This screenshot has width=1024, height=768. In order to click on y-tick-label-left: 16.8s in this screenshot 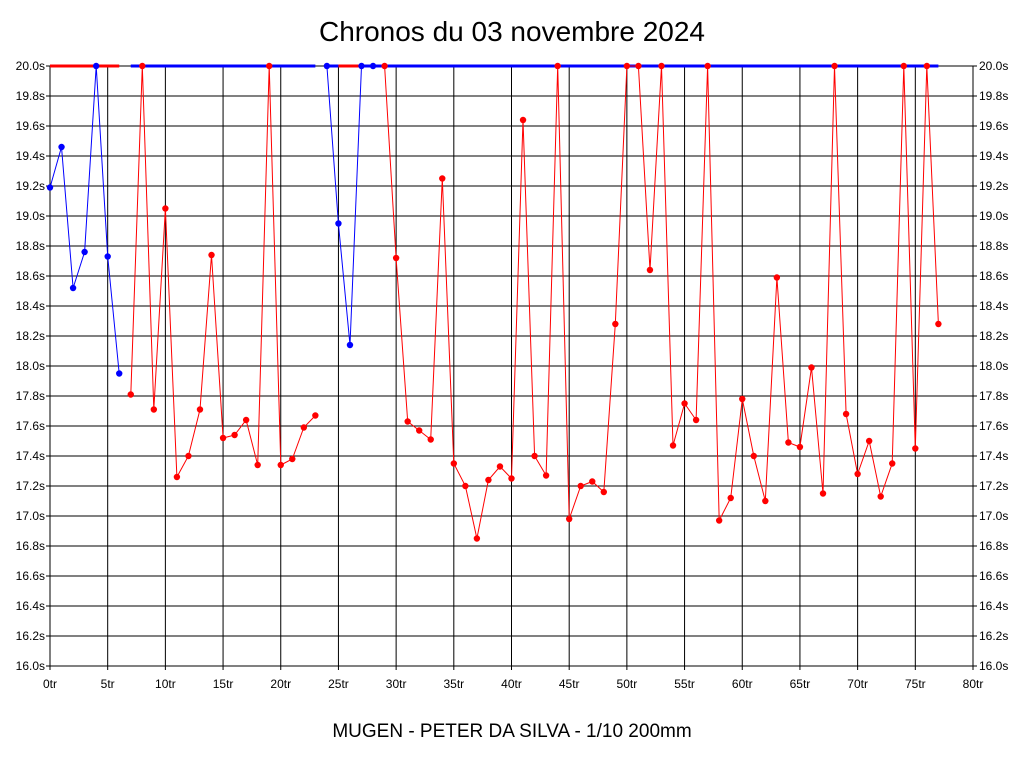, I will do `click(30, 546)`.